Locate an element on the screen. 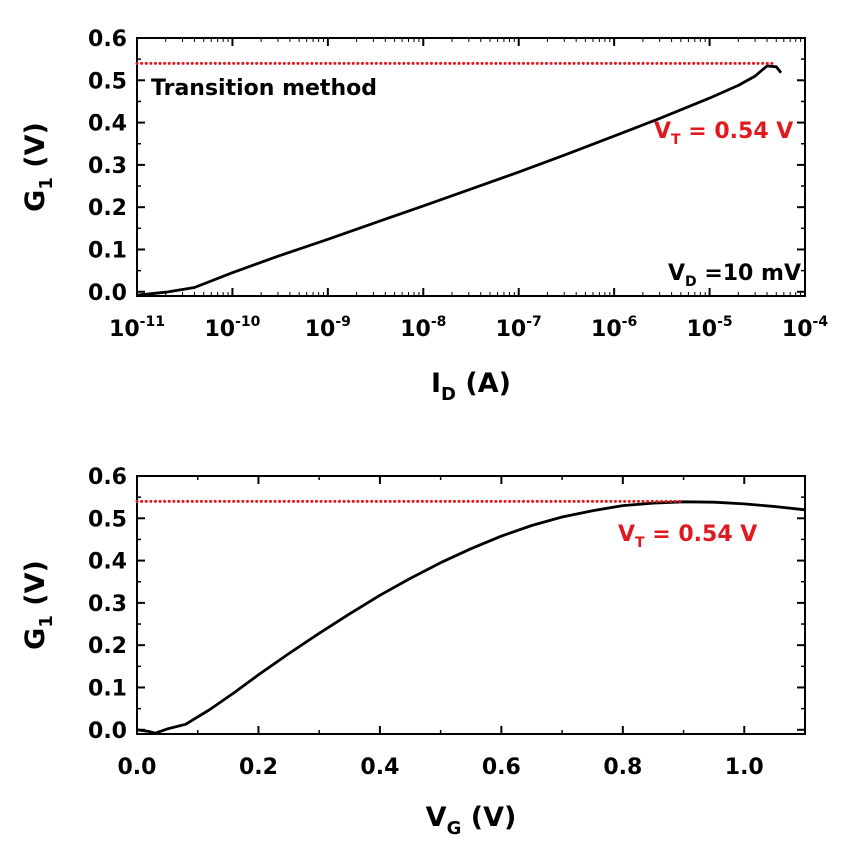 The image size is (847, 842). x-tick-label: 10⁻¹¹ is located at coordinates (137, 328).